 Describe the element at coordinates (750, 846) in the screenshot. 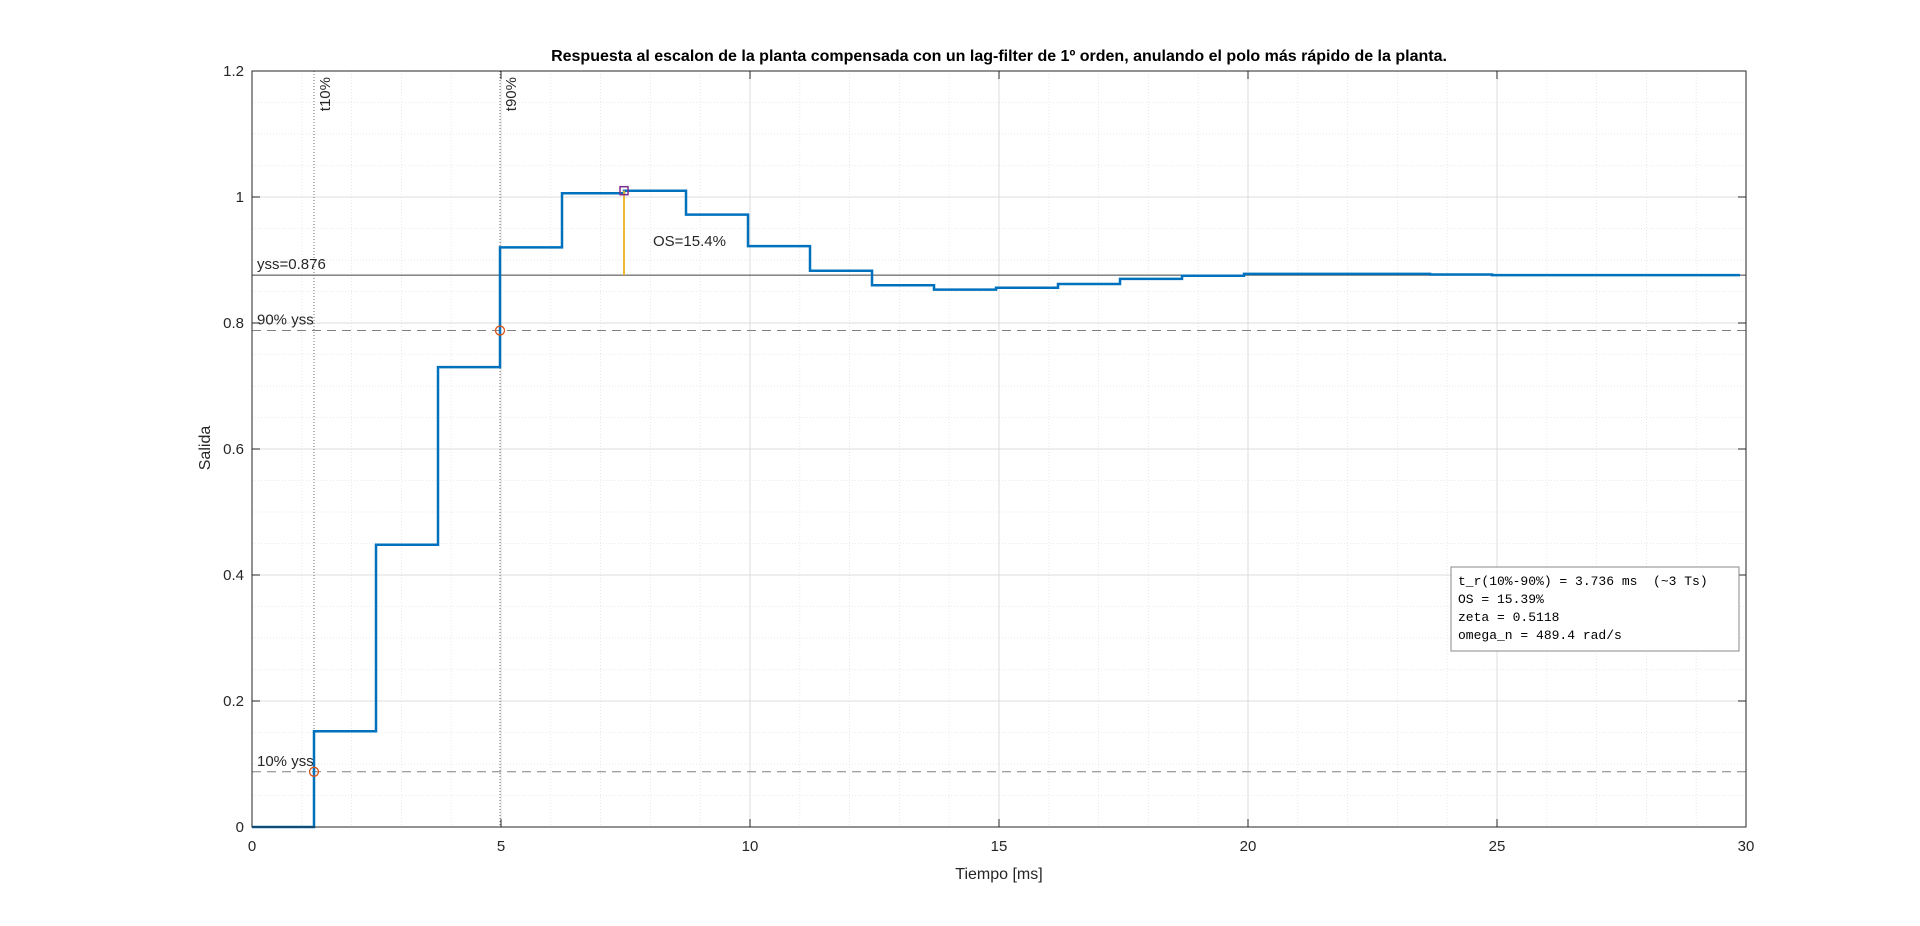

I see `x-tick-label: 10` at that location.